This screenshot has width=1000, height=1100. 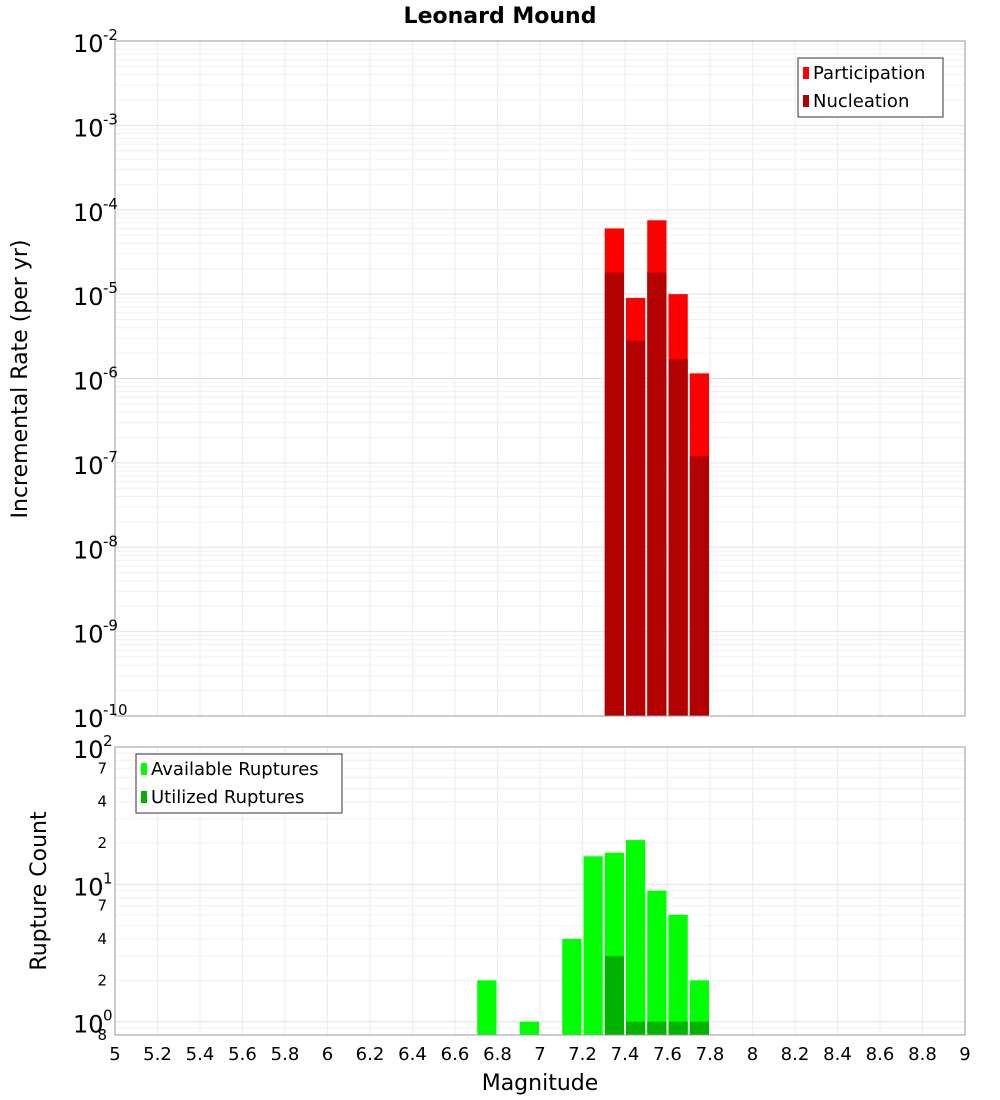 What do you see at coordinates (115, 710) in the screenshot?
I see `y-tick-exponent: -10` at bounding box center [115, 710].